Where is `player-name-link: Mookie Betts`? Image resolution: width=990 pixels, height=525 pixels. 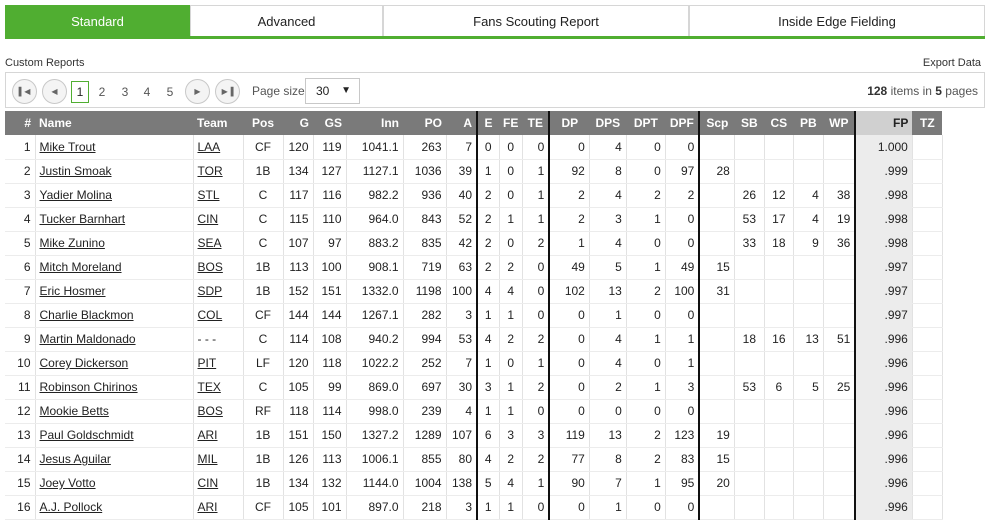
player-name-link: Mookie Betts is located at coordinates (74, 411).